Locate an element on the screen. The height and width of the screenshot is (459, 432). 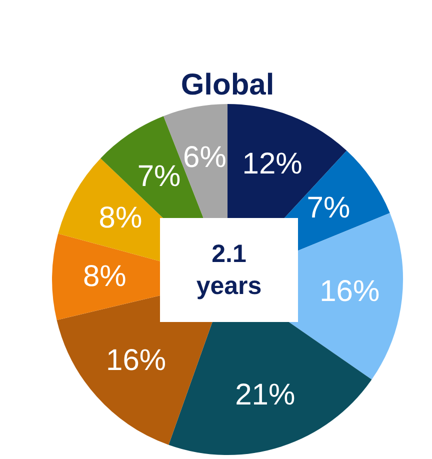
data-label: 12% is located at coordinates (272, 163).